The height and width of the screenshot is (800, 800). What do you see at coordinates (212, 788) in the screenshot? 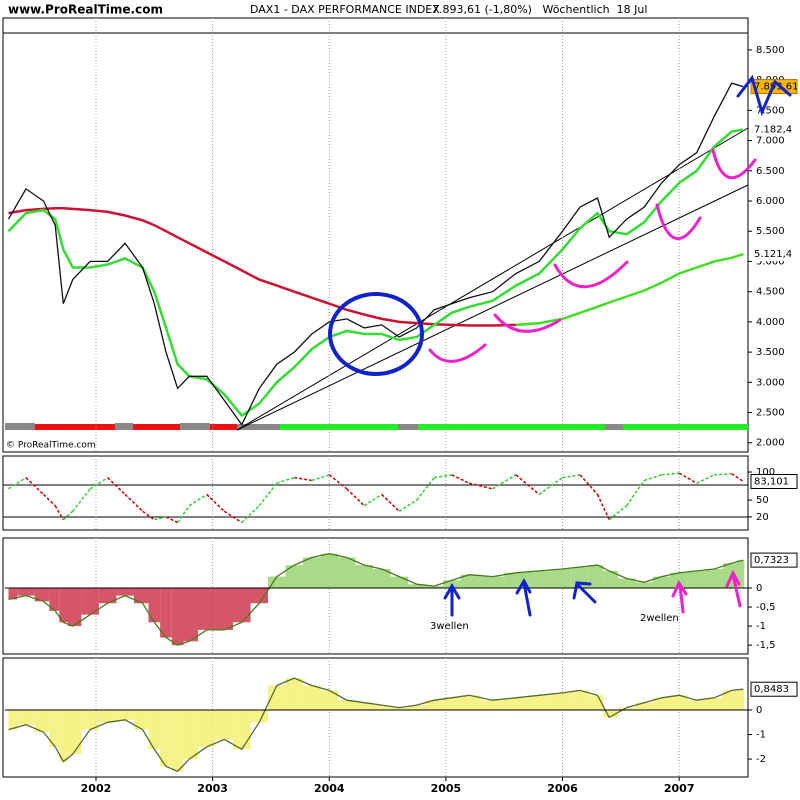
I see `x-tick-label: 2003` at bounding box center [212, 788].